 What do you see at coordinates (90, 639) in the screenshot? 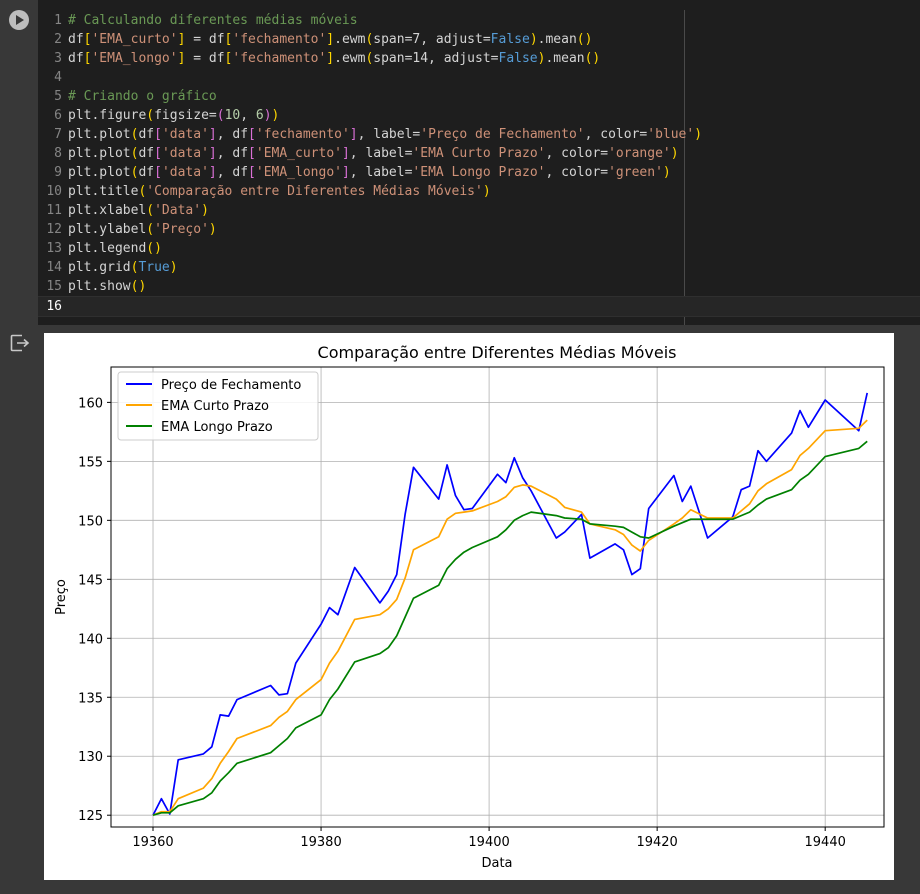
I see `y-tick-label: 140` at bounding box center [90, 639].